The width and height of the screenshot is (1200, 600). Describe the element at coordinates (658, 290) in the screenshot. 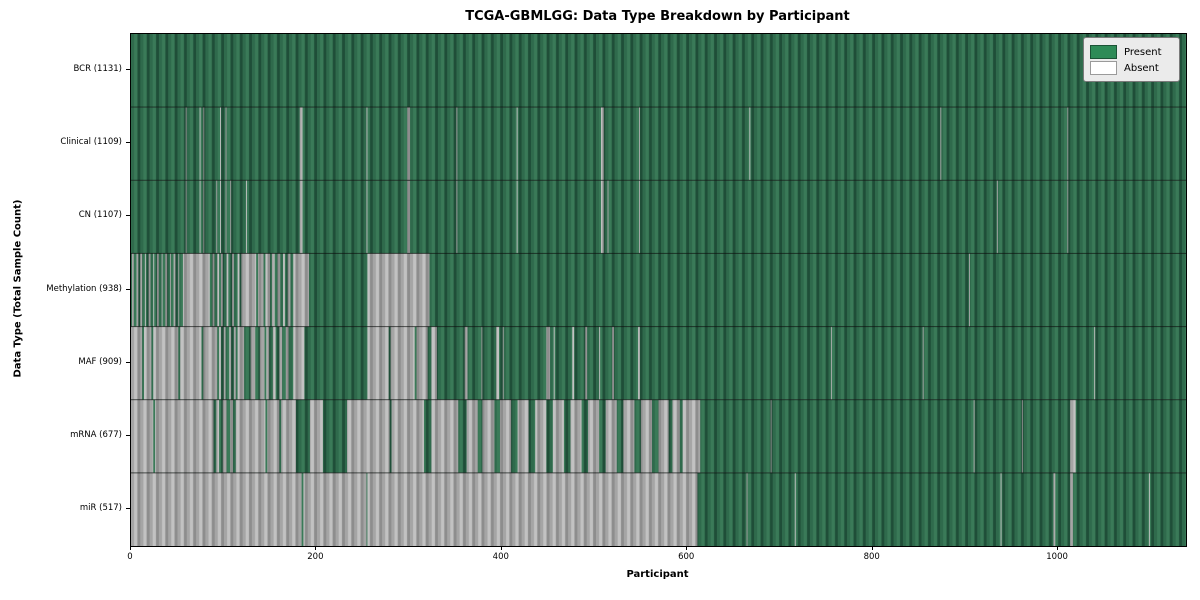

I see `row-Methylation` at that location.